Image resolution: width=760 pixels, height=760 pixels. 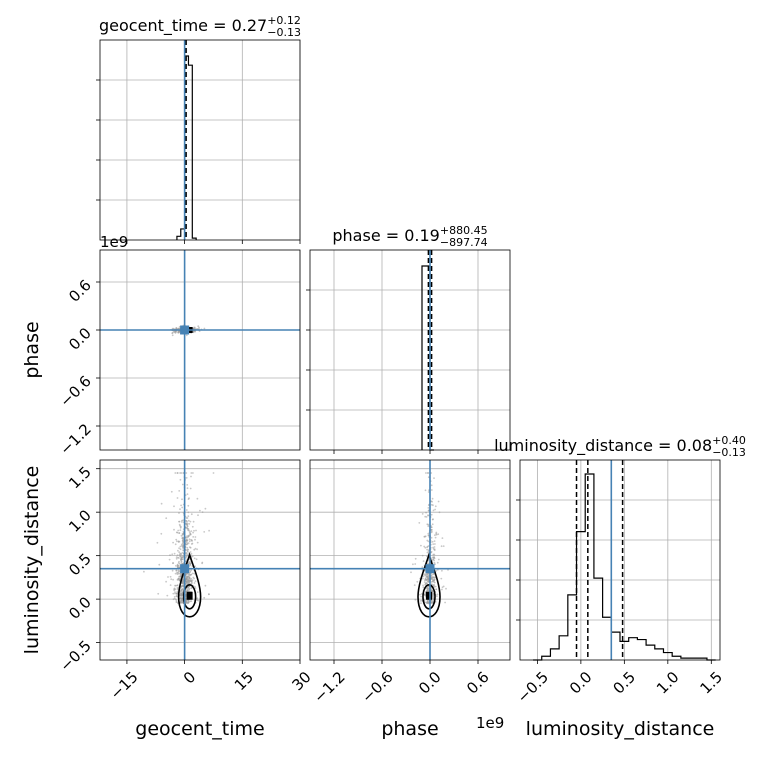 What do you see at coordinates (478, 683) in the screenshot?
I see `x-tick-label-phase: 0.6` at bounding box center [478, 683].